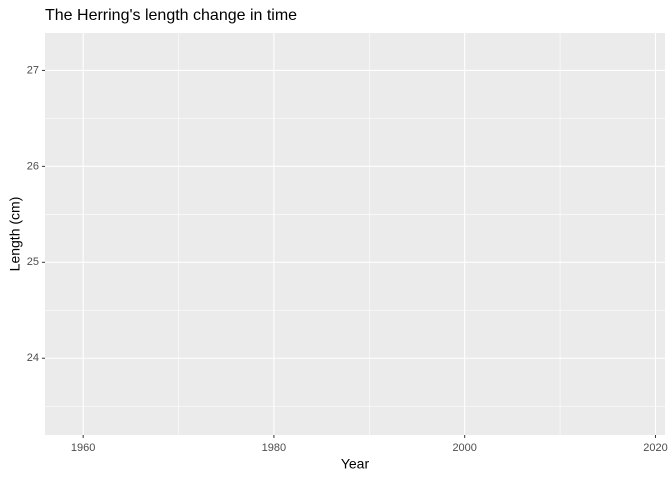 This screenshot has height=480, width=672. I want to click on chart-title: The Herring's length change in time, so click(171, 15).